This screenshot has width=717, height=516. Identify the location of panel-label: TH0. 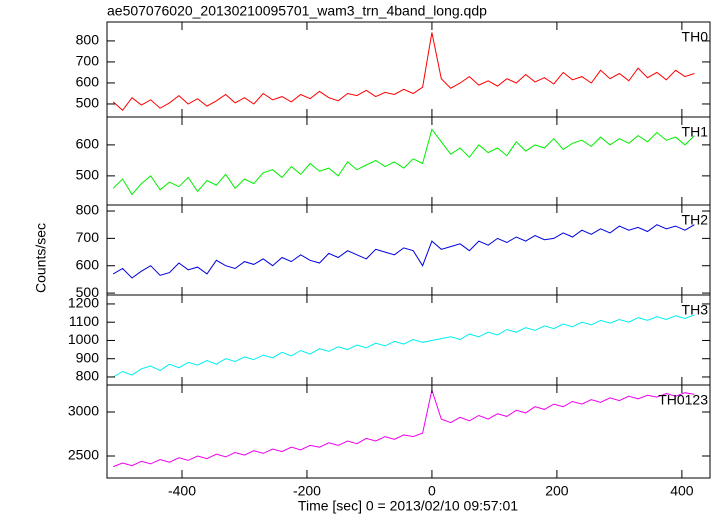
(695, 37).